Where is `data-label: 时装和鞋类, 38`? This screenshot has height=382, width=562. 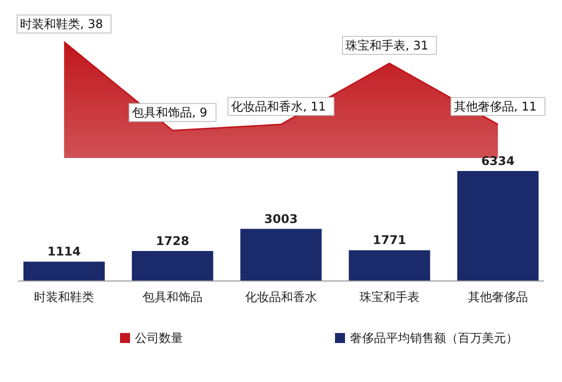 data-label: 时装和鞋类, 38 is located at coordinates (61, 24).